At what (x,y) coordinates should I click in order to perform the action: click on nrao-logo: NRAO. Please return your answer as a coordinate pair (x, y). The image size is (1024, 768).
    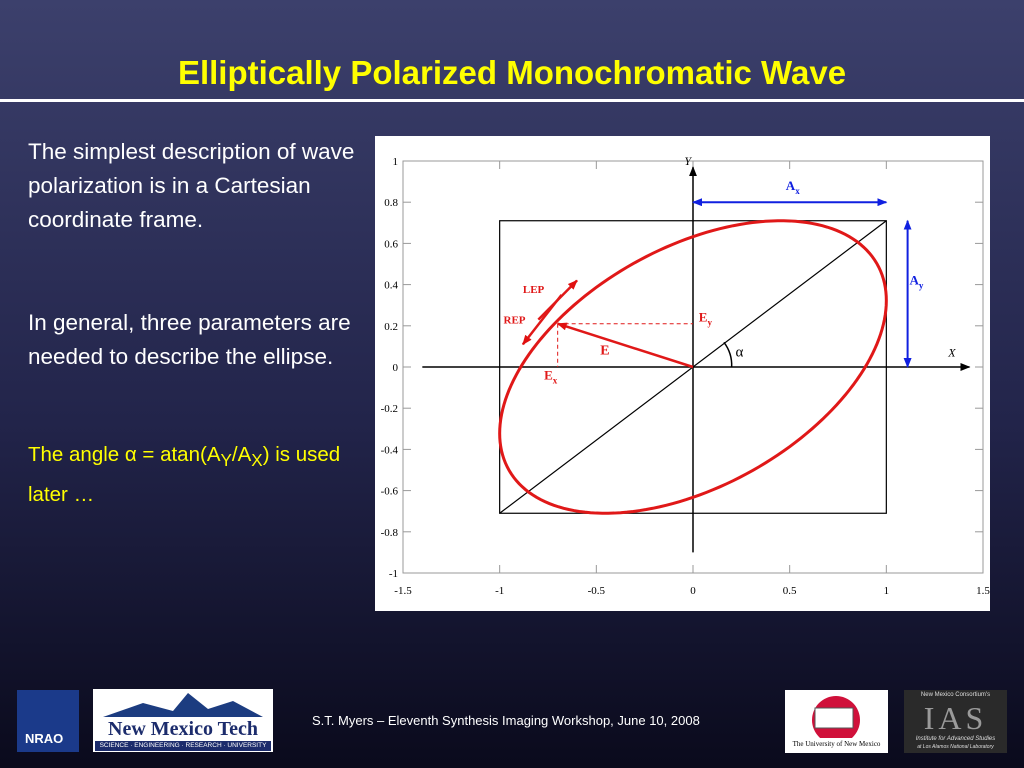
    Looking at the image, I should click on (48, 721).